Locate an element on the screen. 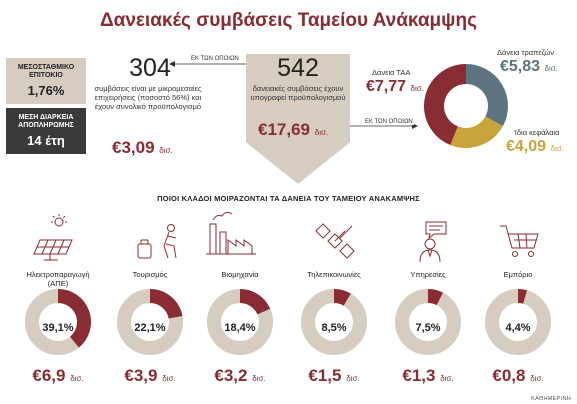  donut-label-banks: Δάνεια τραπεζών is located at coordinates (526, 52).